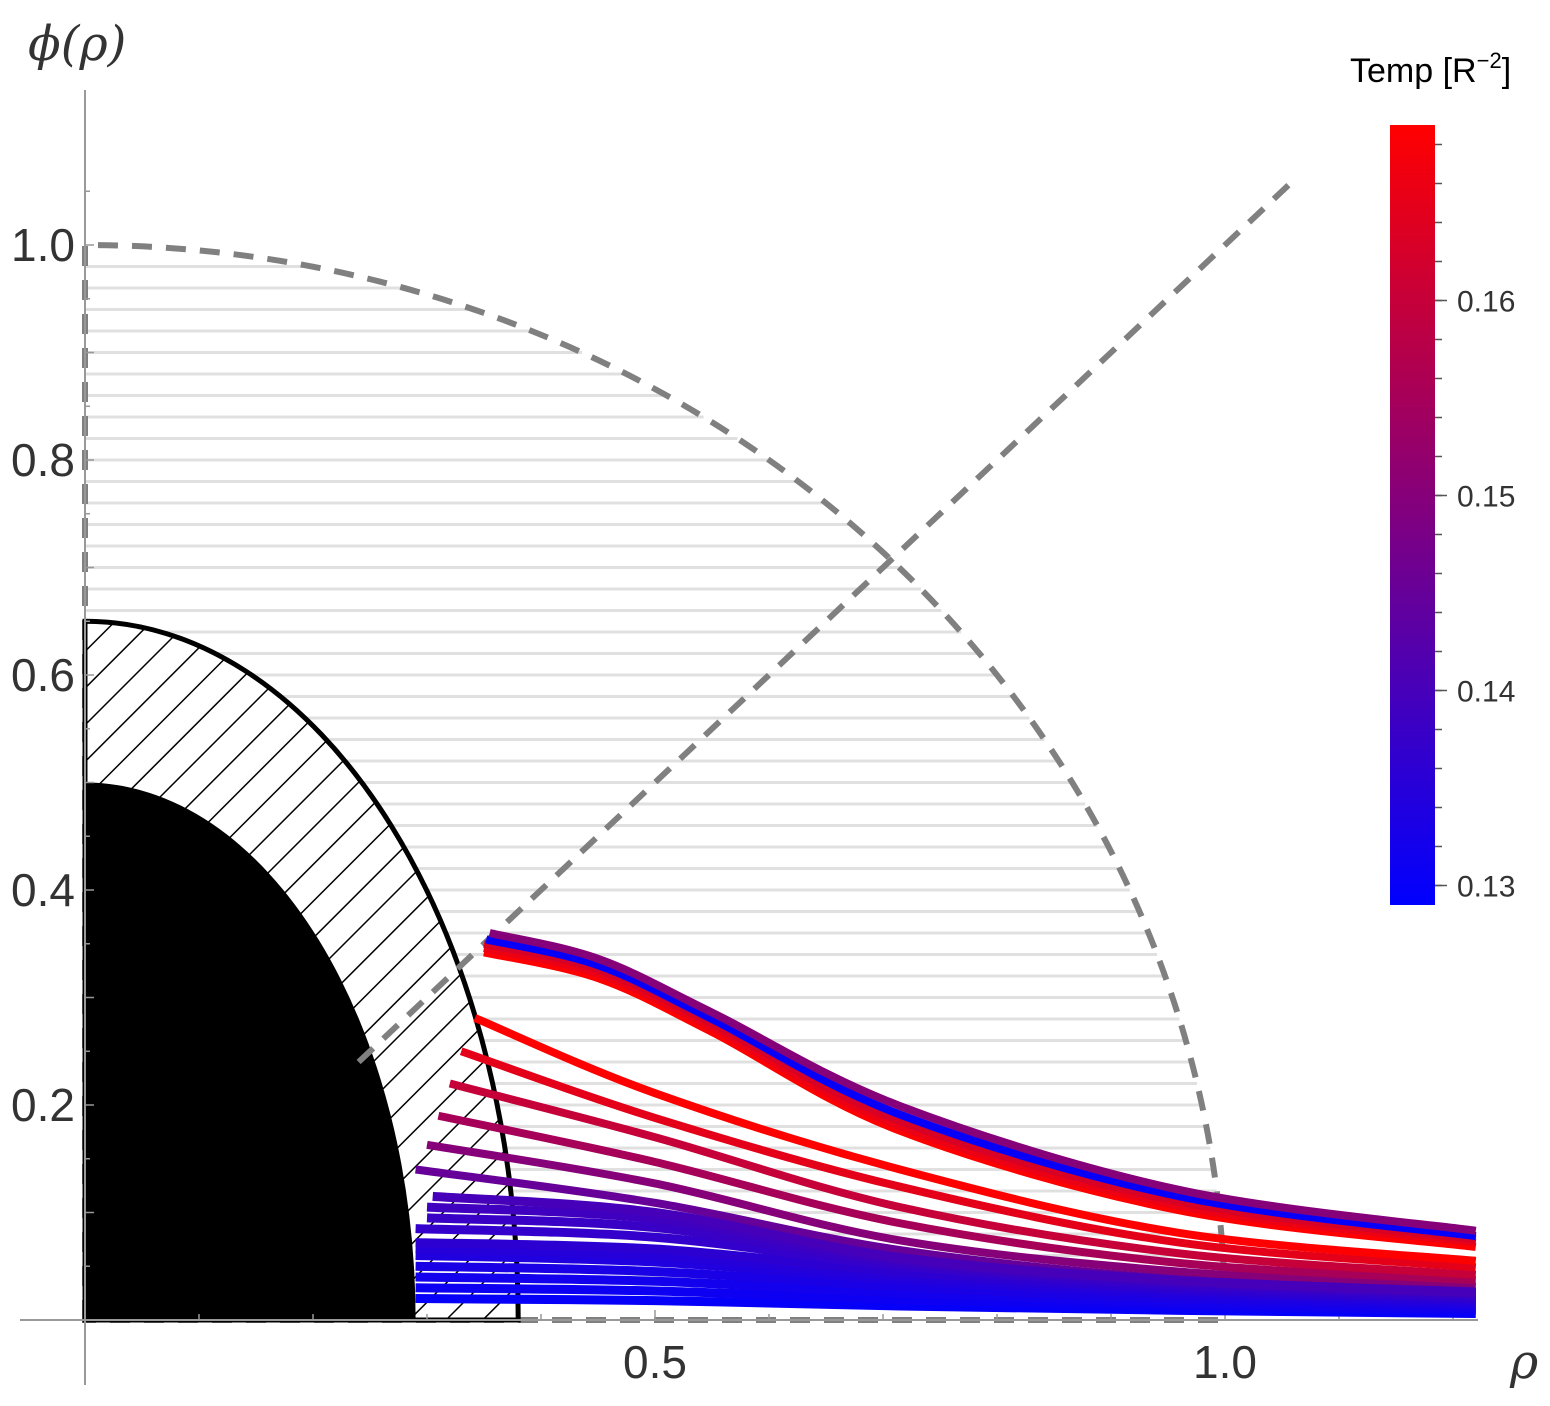 This screenshot has width=1550, height=1406. I want to click on y-tick-label: 0.4, so click(43, 890).